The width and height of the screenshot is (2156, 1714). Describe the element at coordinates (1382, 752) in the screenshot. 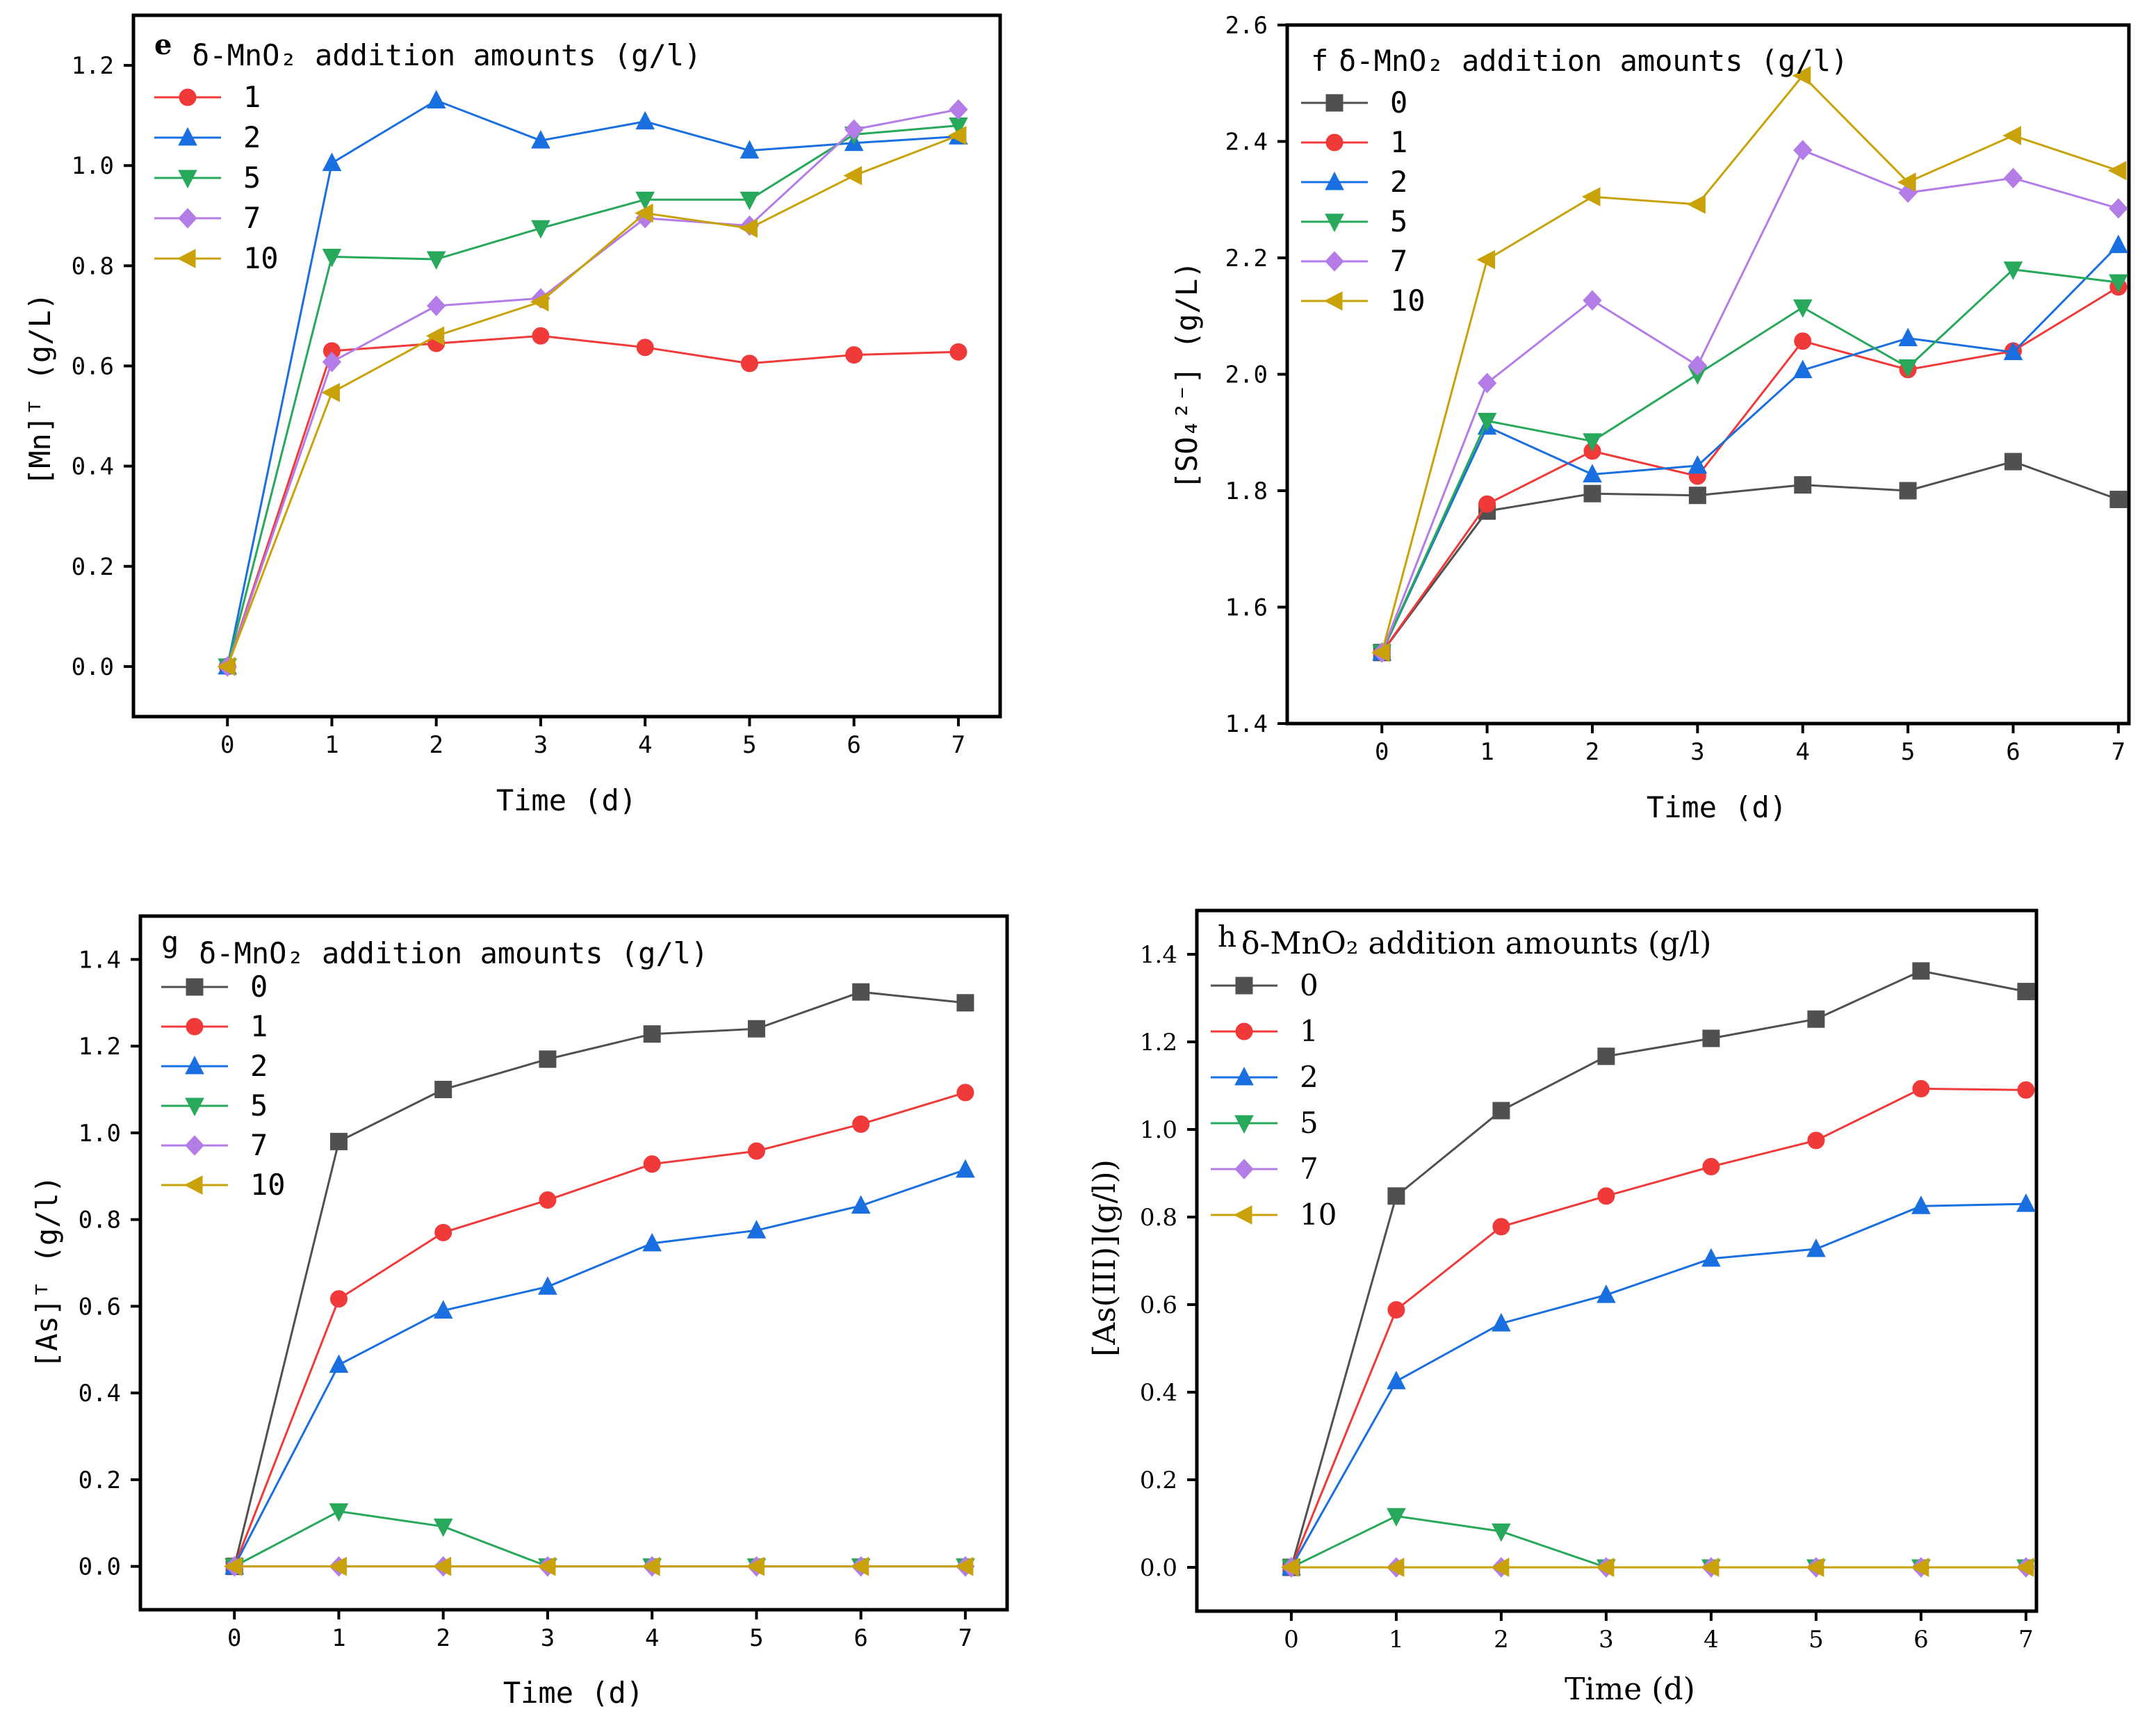

I see `x-tick-label: 0` at that location.